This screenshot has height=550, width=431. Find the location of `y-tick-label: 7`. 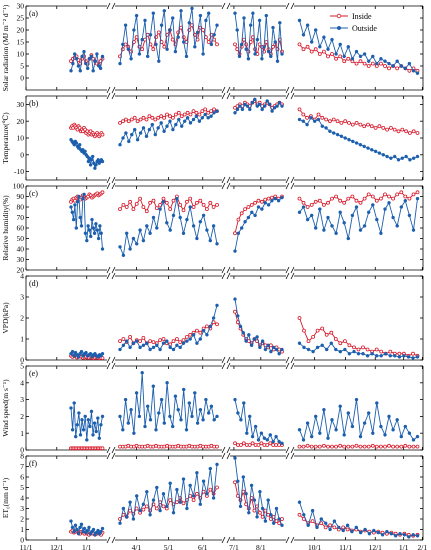

y-tick-label: 7 is located at coordinates (22, 466).